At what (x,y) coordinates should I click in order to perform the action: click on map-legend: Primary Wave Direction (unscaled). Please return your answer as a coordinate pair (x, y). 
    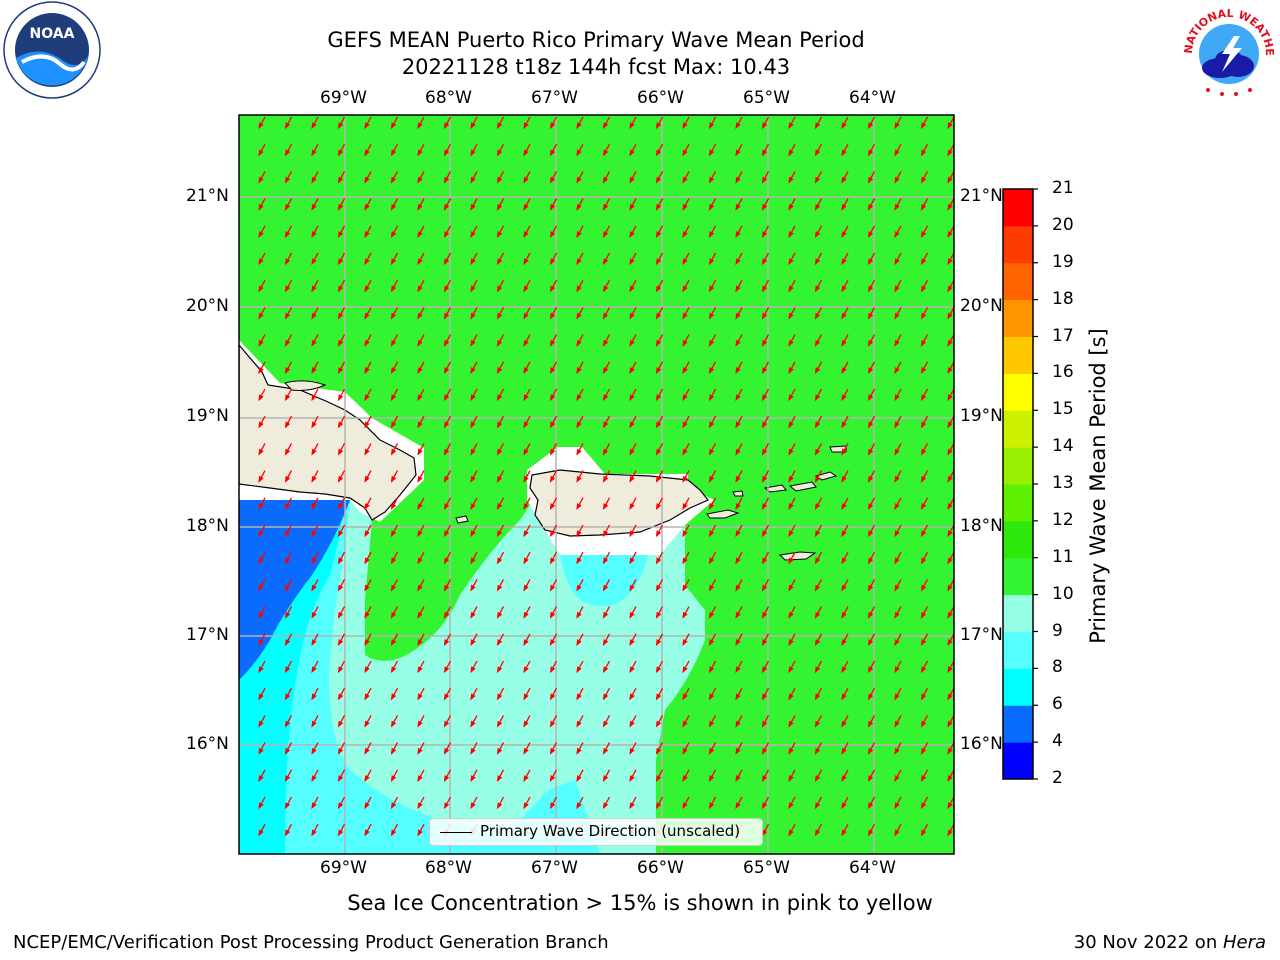
    Looking at the image, I should click on (596, 832).